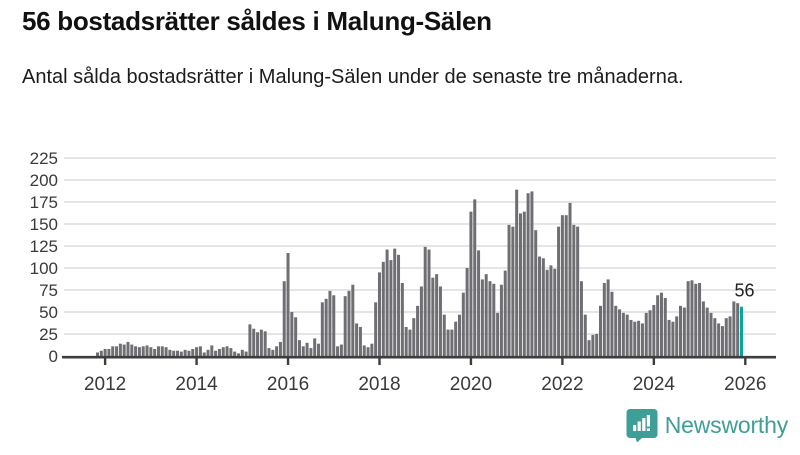 The image size is (800, 455). What do you see at coordinates (196, 384) in the screenshot?
I see `x-axis-tick-label: 2014` at bounding box center [196, 384].